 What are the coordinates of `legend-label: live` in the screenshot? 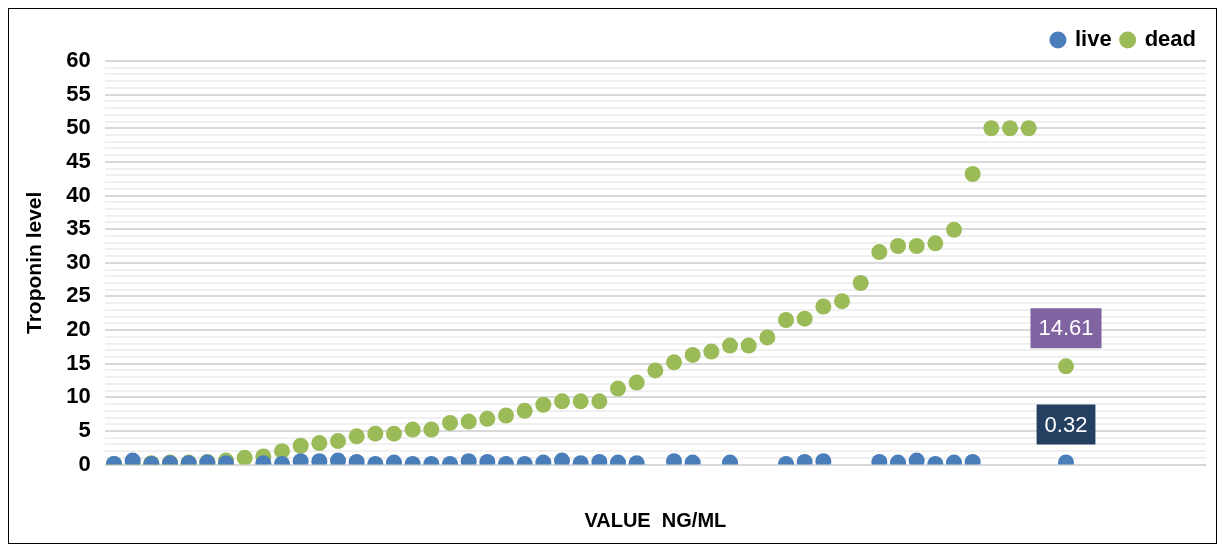 It's located at (1093, 39).